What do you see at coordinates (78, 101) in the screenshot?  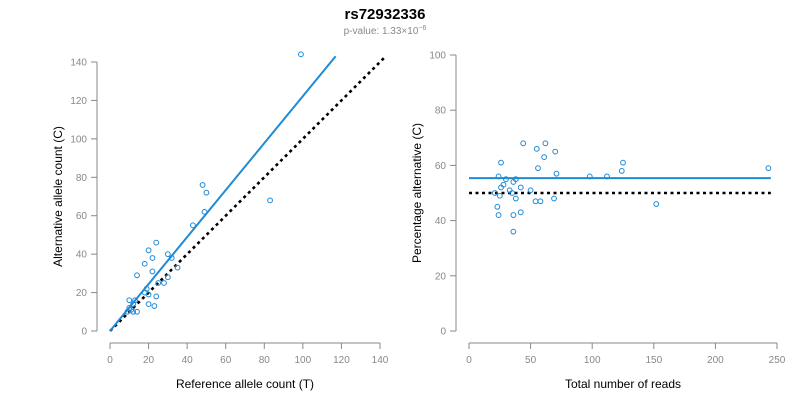 I see `y-tick-label: 120` at bounding box center [78, 101].